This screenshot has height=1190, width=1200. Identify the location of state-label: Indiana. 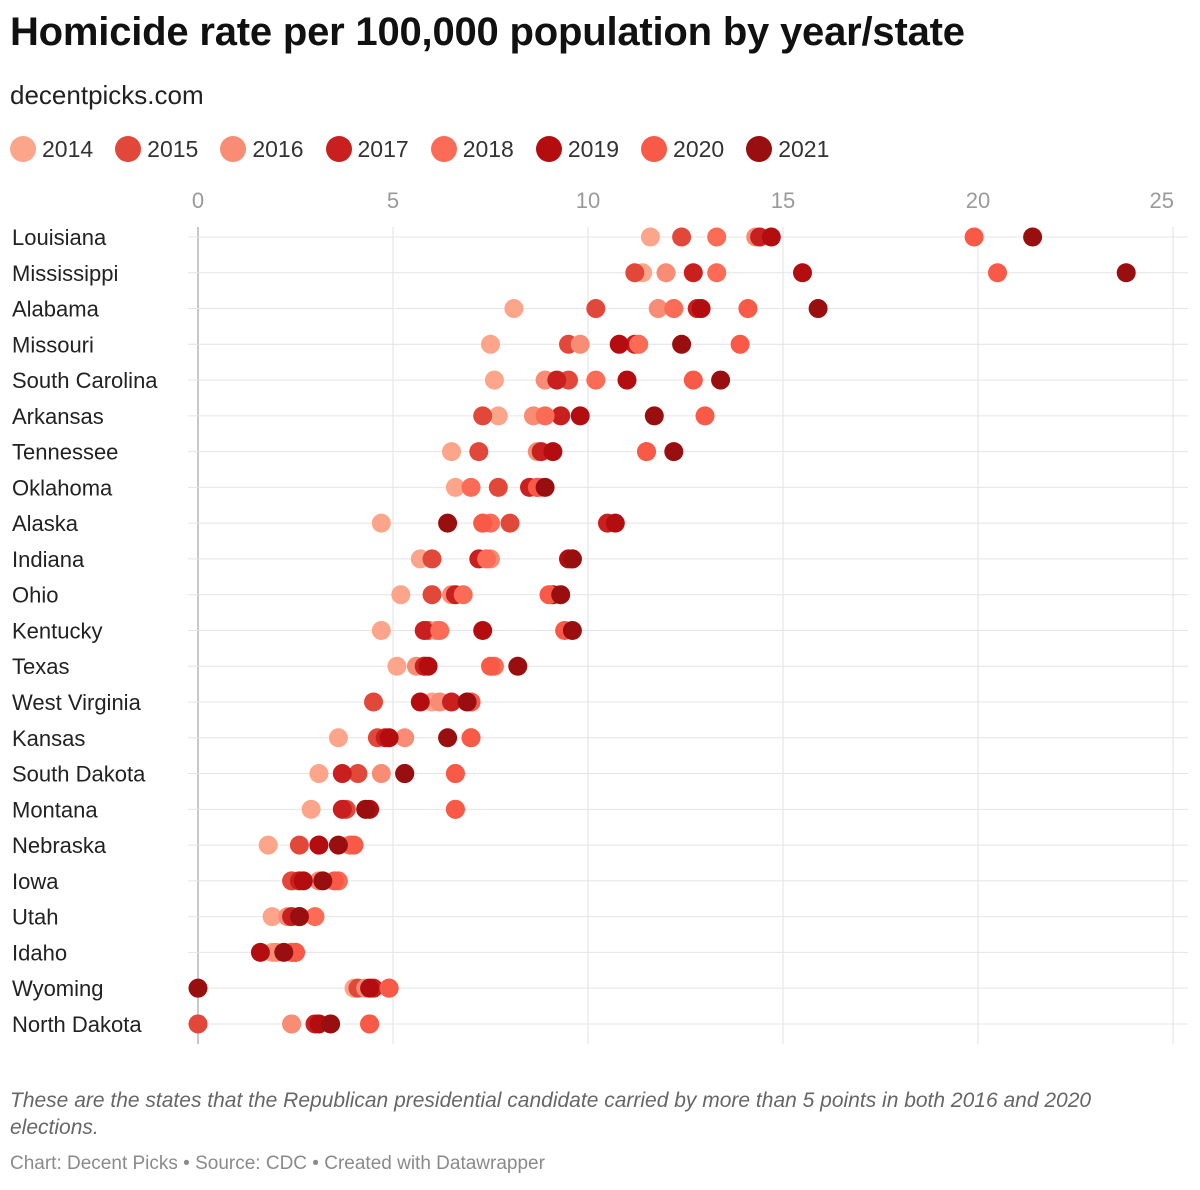
(48, 559).